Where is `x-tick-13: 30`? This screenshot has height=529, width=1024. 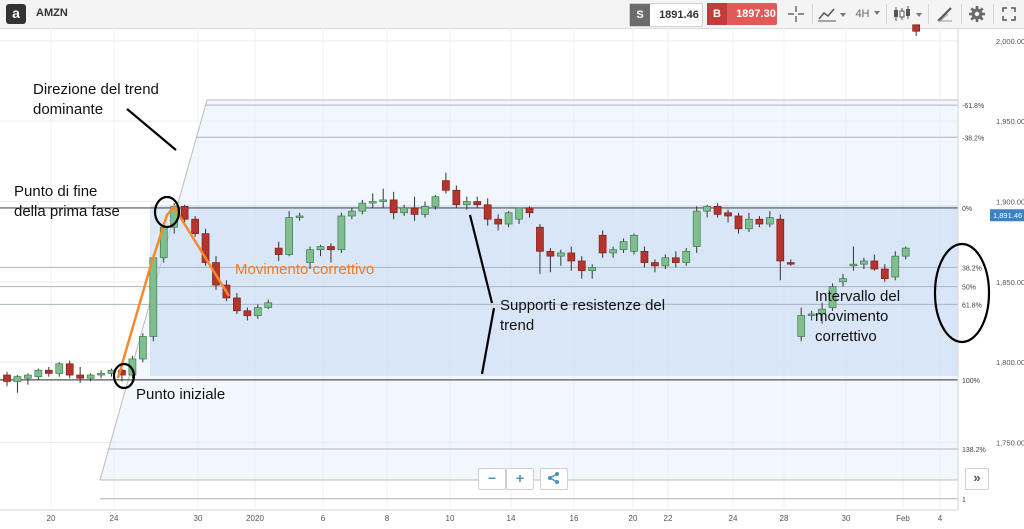 x-tick-13: 30 is located at coordinates (846, 518).